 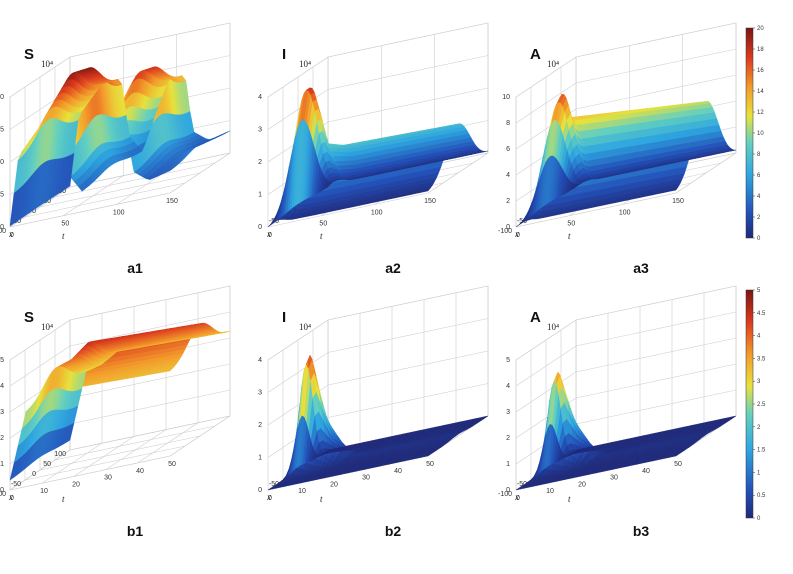 I want to click on panel-label: a3, so click(x=641, y=268).